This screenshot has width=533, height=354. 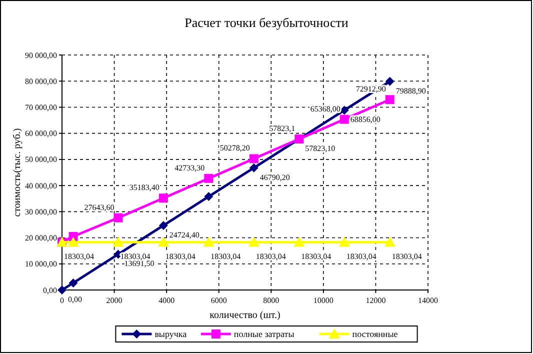 What do you see at coordinates (41, 238) in the screenshot?
I see `y-tick-label: 20 000,00` at bounding box center [41, 238].